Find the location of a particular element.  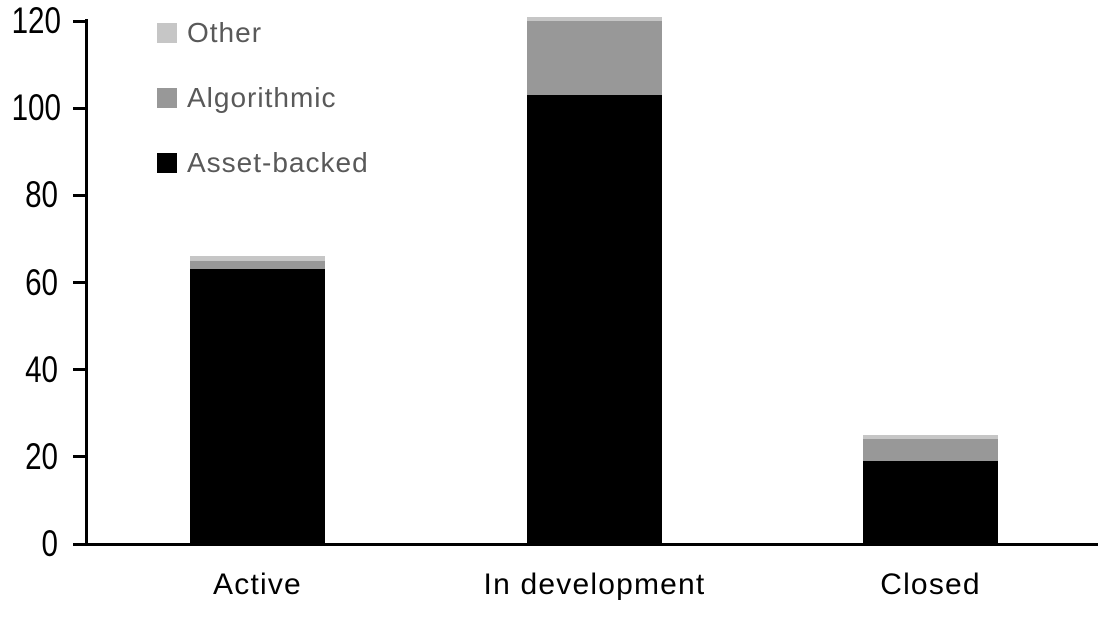

bar-segment-other-in-development is located at coordinates (594, 18).